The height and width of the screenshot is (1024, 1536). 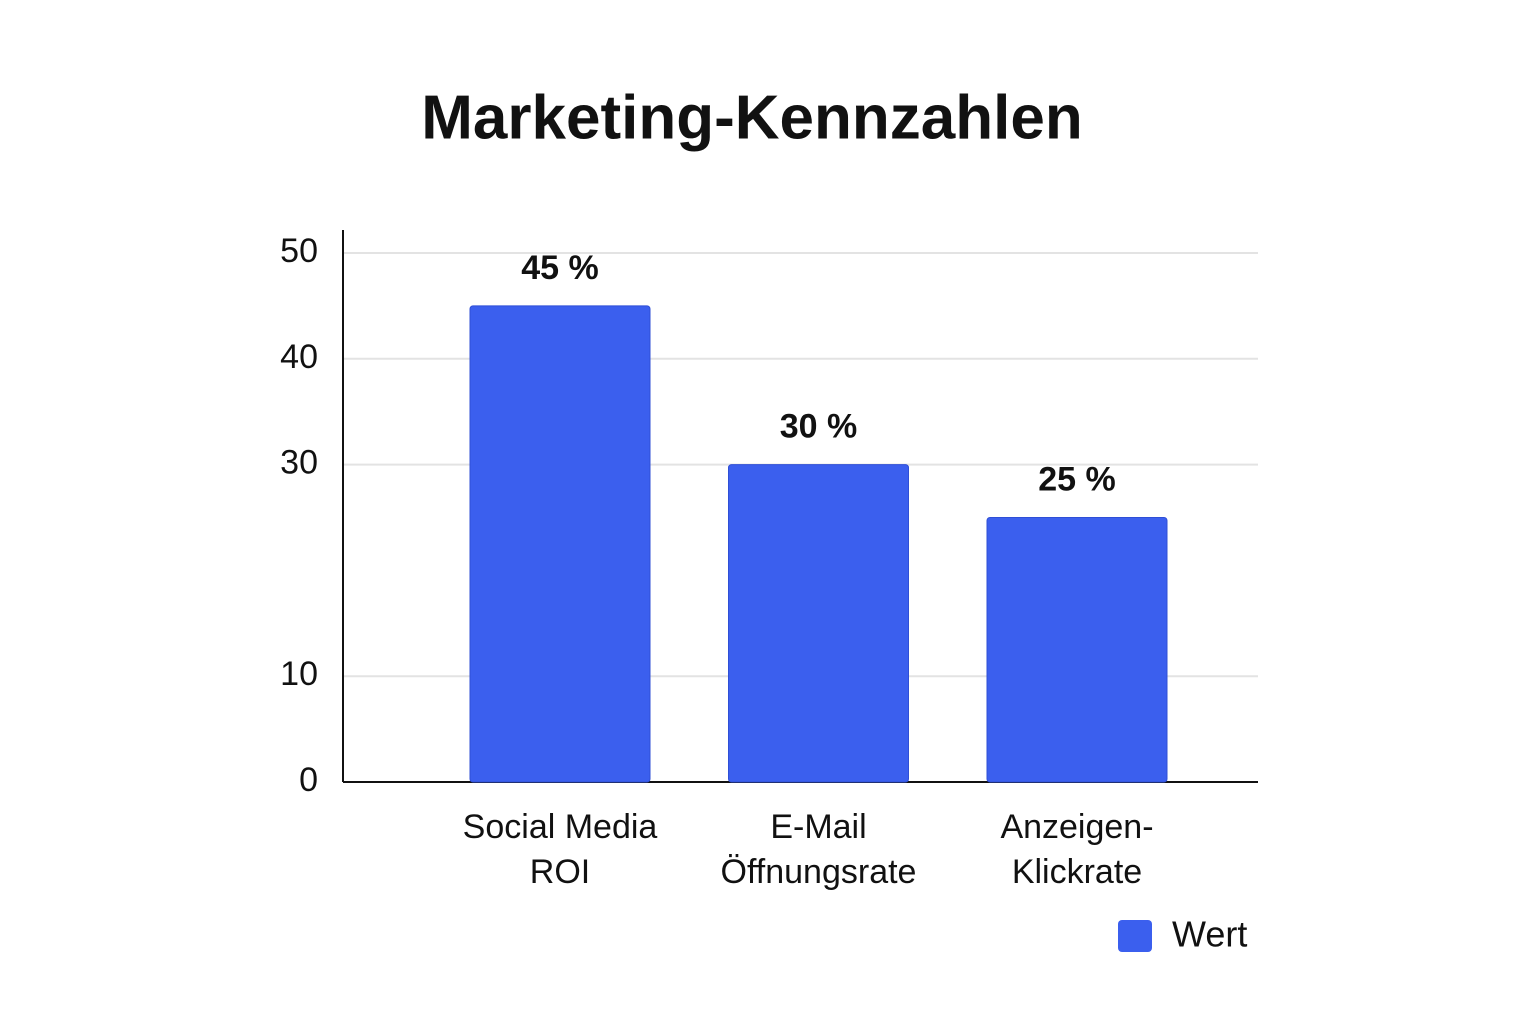 What do you see at coordinates (299, 674) in the screenshot?
I see `y-tick-label: 10` at bounding box center [299, 674].